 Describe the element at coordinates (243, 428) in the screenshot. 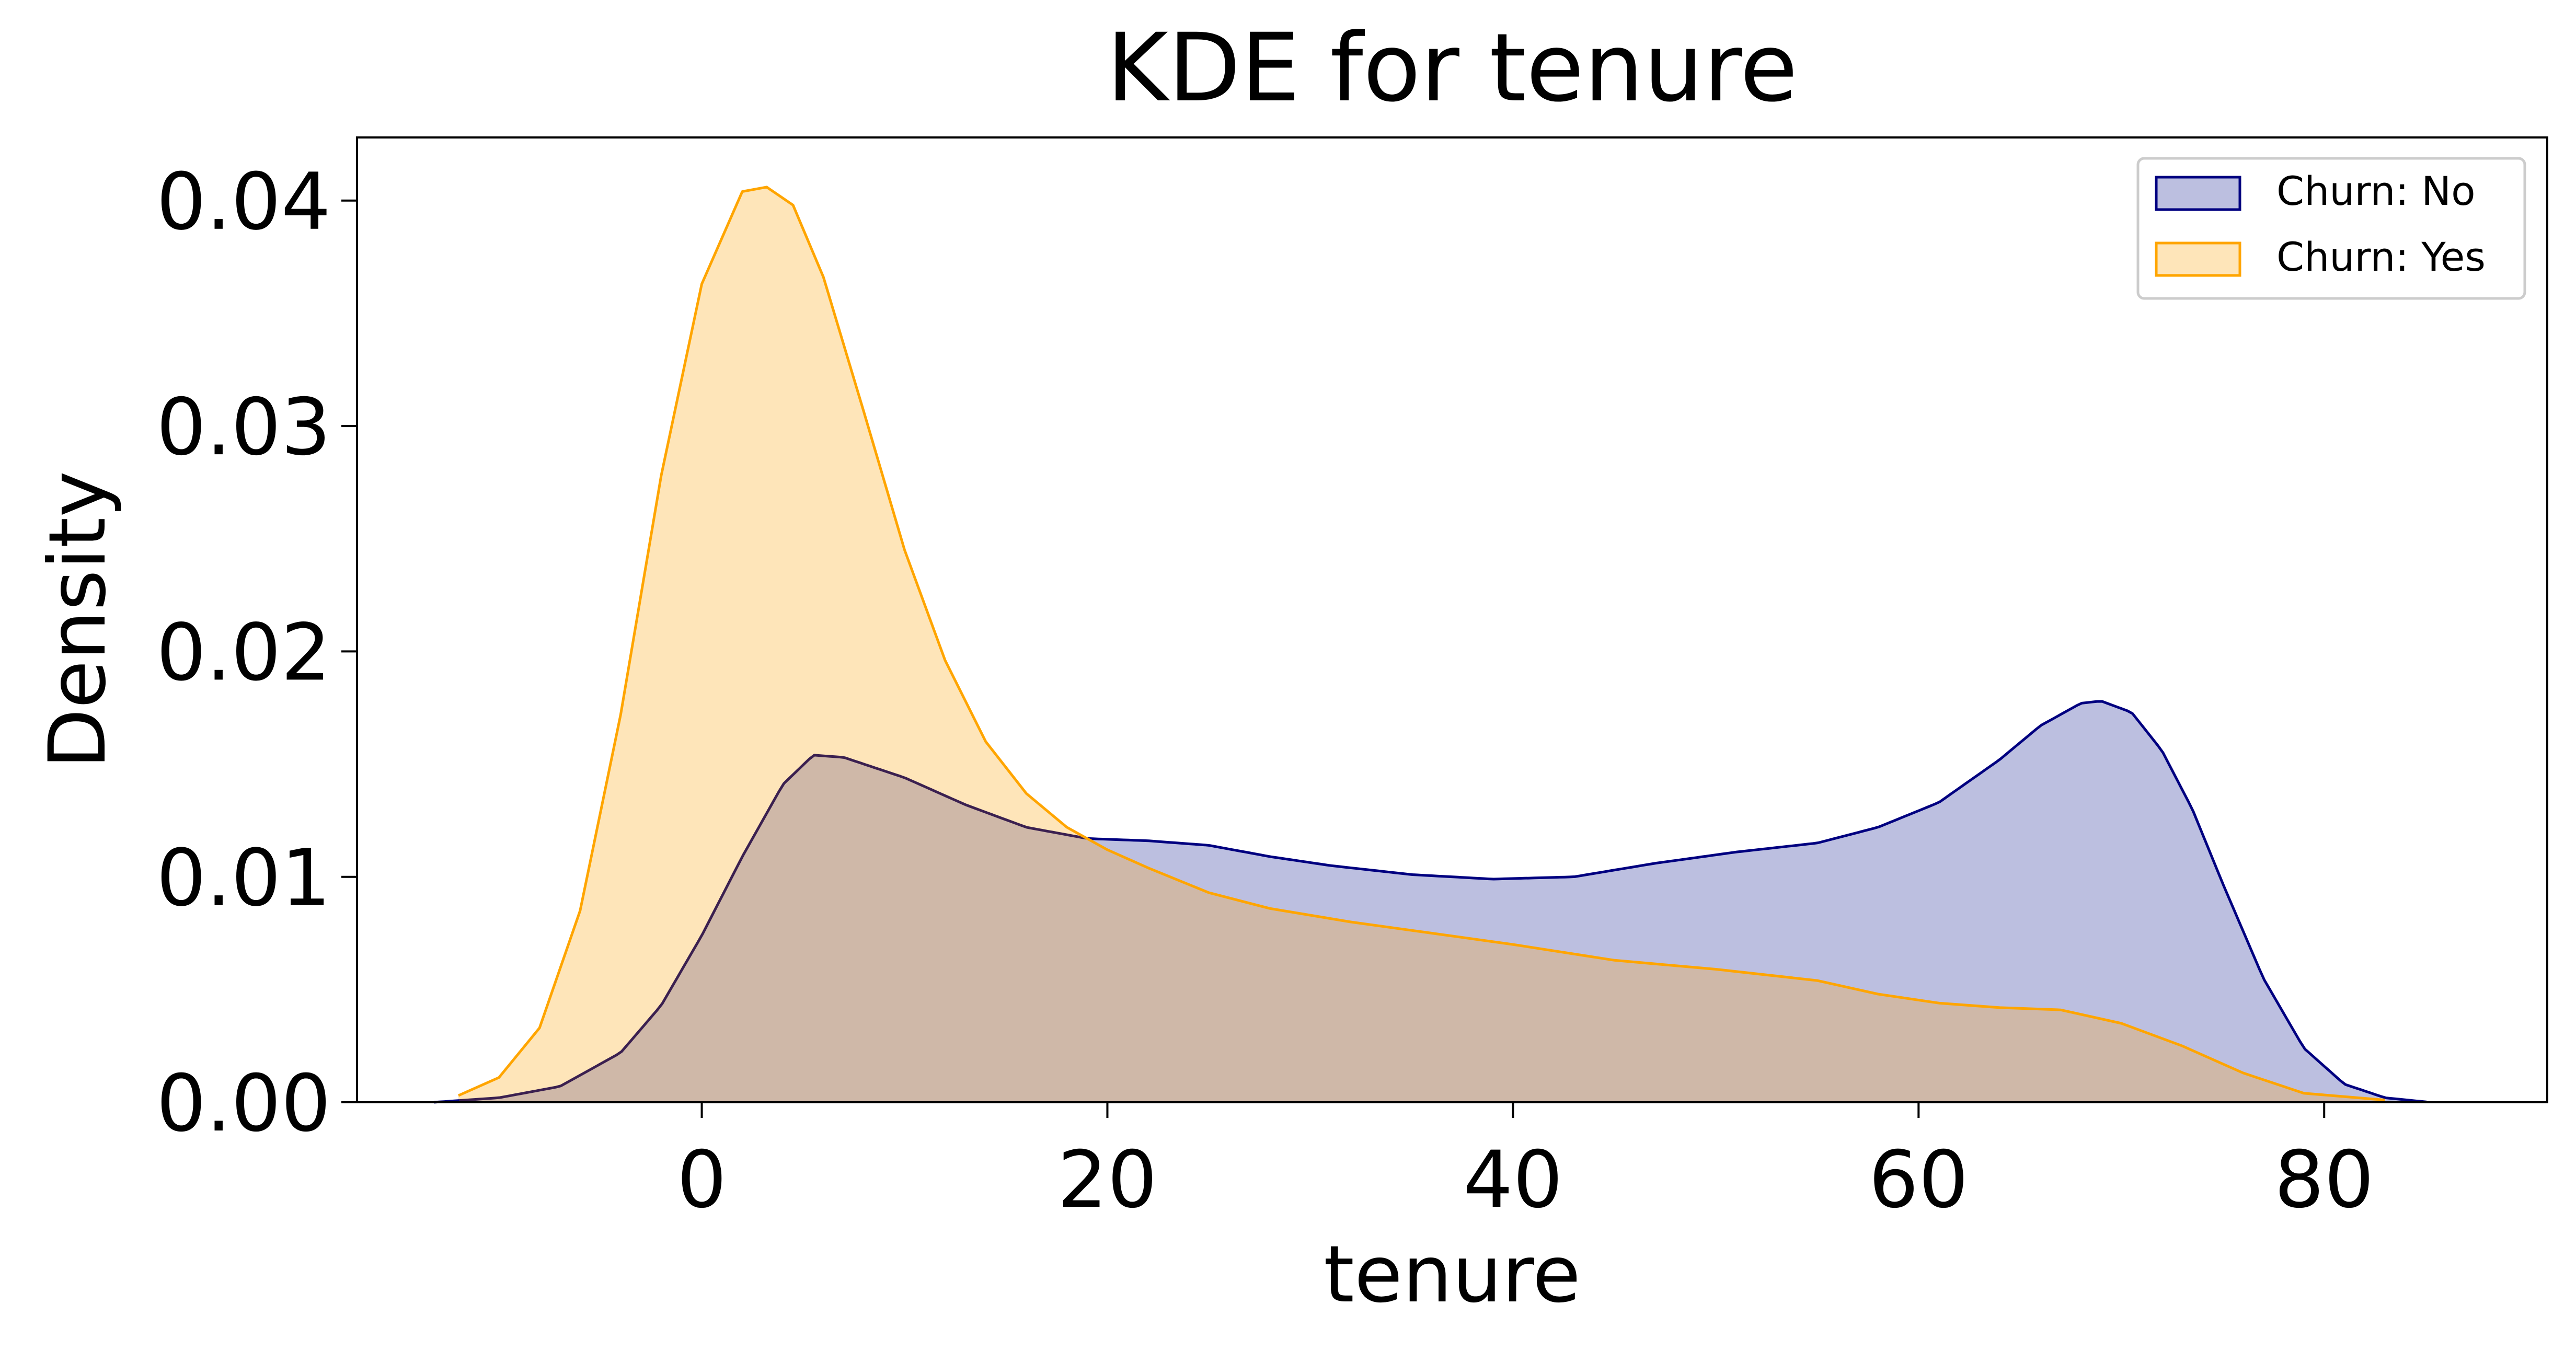

I see `y-tick-label: 0.03` at that location.